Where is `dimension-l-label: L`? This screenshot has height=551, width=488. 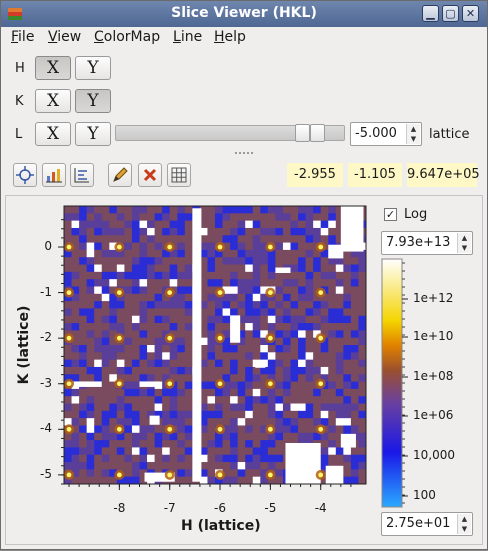
dimension-l-label: L is located at coordinates (18, 134).